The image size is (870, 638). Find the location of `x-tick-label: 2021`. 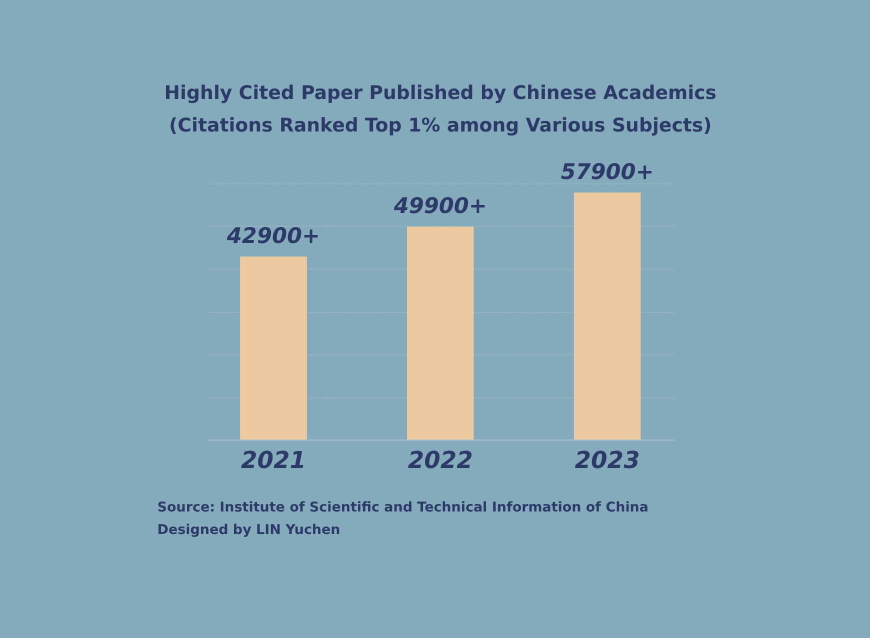

x-tick-label: 2021 is located at coordinates (273, 460).